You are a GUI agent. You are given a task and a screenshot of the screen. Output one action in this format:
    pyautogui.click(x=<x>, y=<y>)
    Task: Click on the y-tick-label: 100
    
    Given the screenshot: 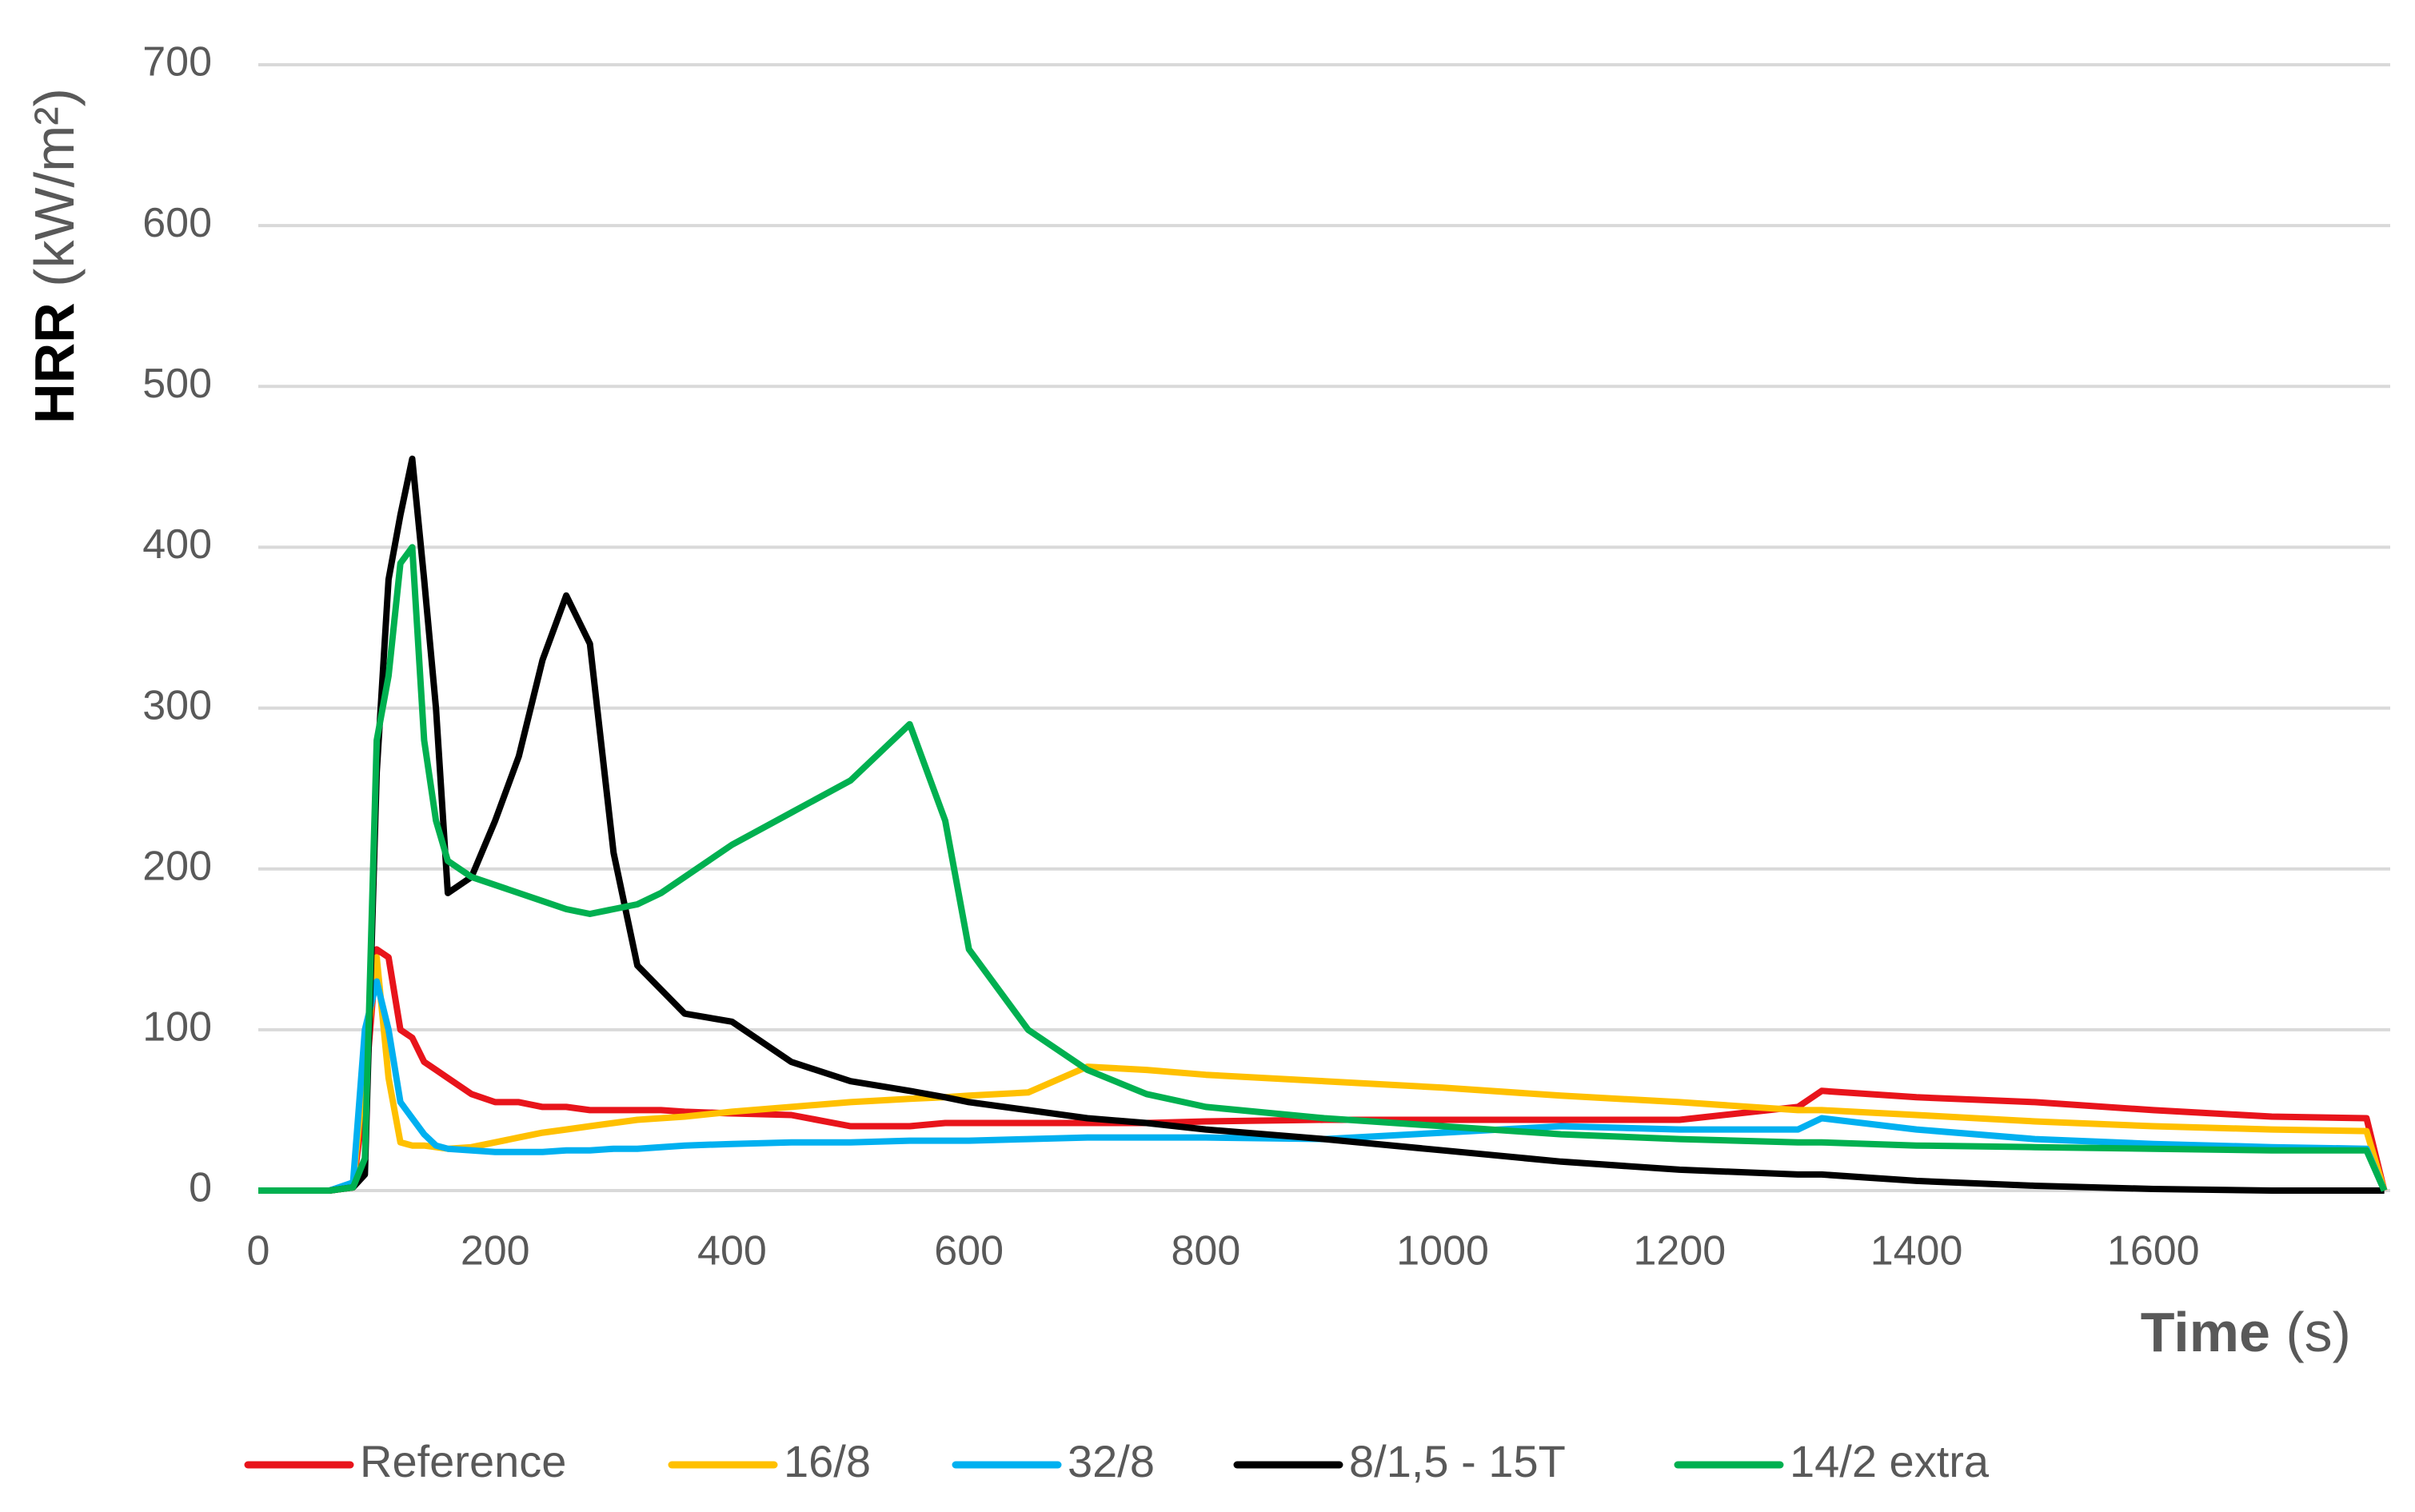 What is the action you would take?
    pyautogui.click(x=177, y=1027)
    